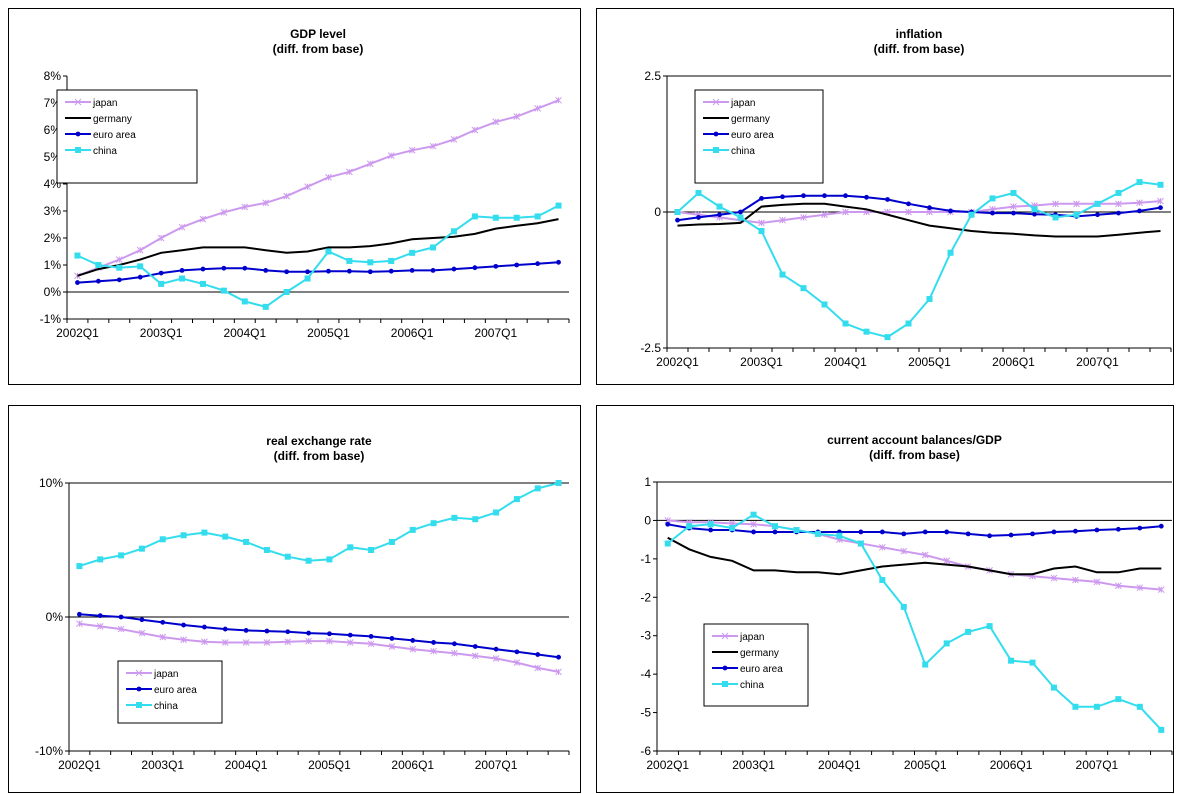 The width and height of the screenshot is (1179, 794). Describe the element at coordinates (759, 653) in the screenshot. I see `legend-entry-germany: germany` at that location.